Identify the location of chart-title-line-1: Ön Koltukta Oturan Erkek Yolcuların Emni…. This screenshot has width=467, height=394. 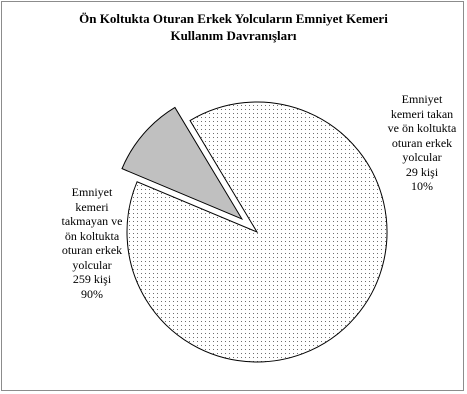
(233, 18).